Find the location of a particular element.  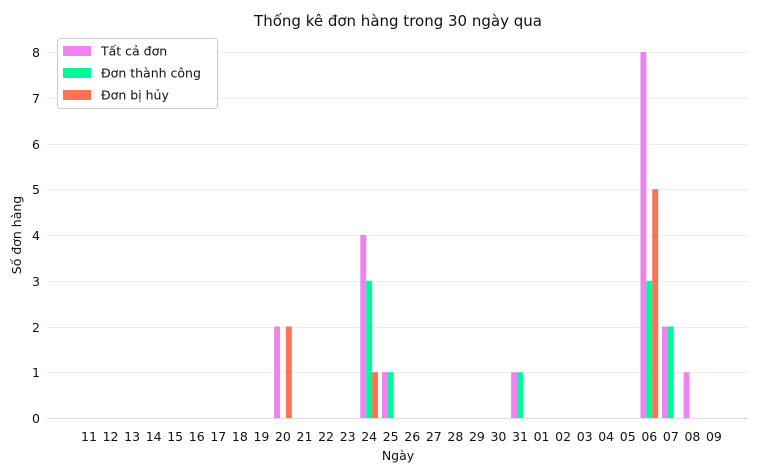

y-tick-label: 2 is located at coordinates (36, 327).